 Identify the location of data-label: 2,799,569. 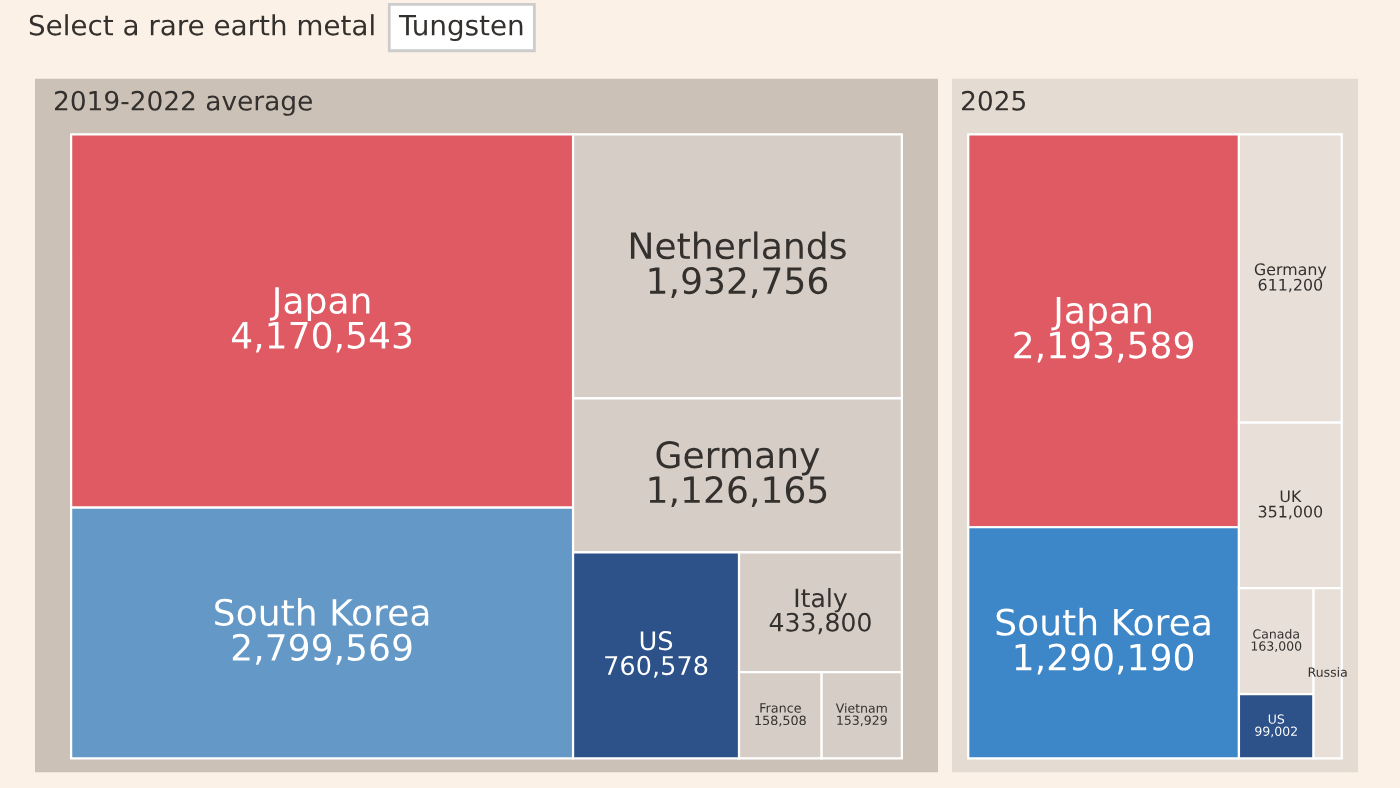
(322, 649).